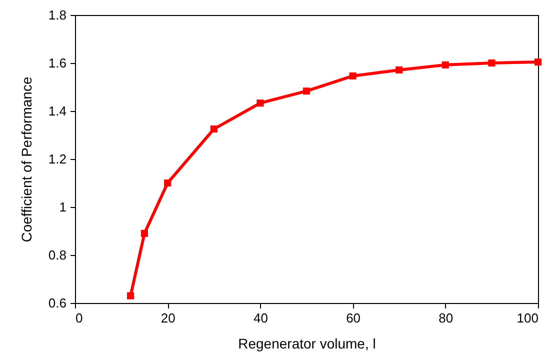 This screenshot has height=362, width=548. I want to click on y-axis-title: Coefficient of Performance, so click(26, 159).